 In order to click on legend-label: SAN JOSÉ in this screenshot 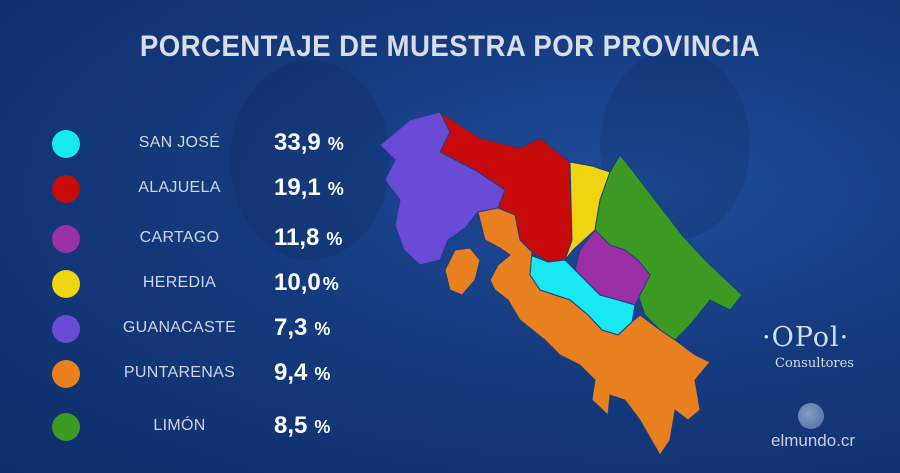, I will do `click(179, 142)`.